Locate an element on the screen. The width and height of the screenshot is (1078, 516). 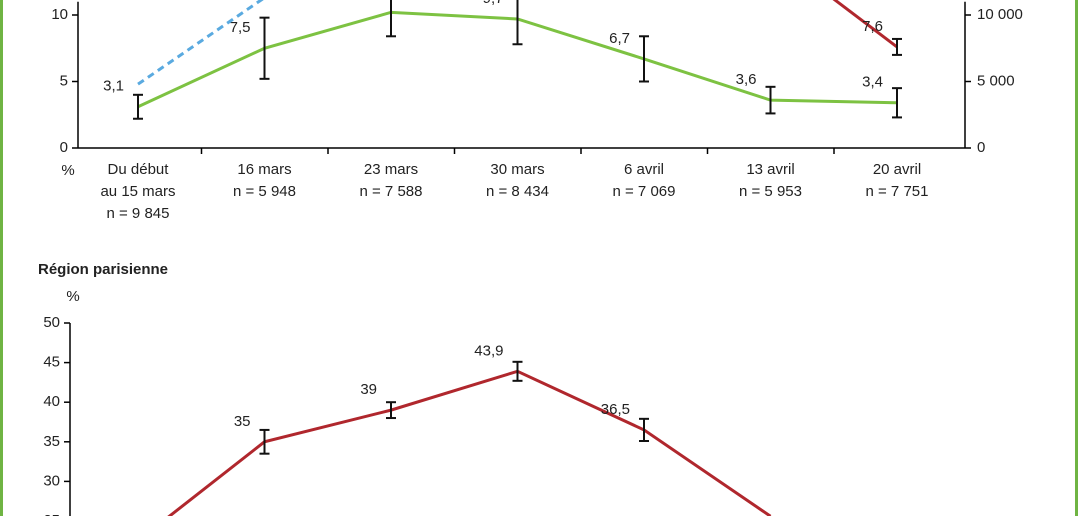
x-tick-label: 20 avril is located at coordinates (897, 169).